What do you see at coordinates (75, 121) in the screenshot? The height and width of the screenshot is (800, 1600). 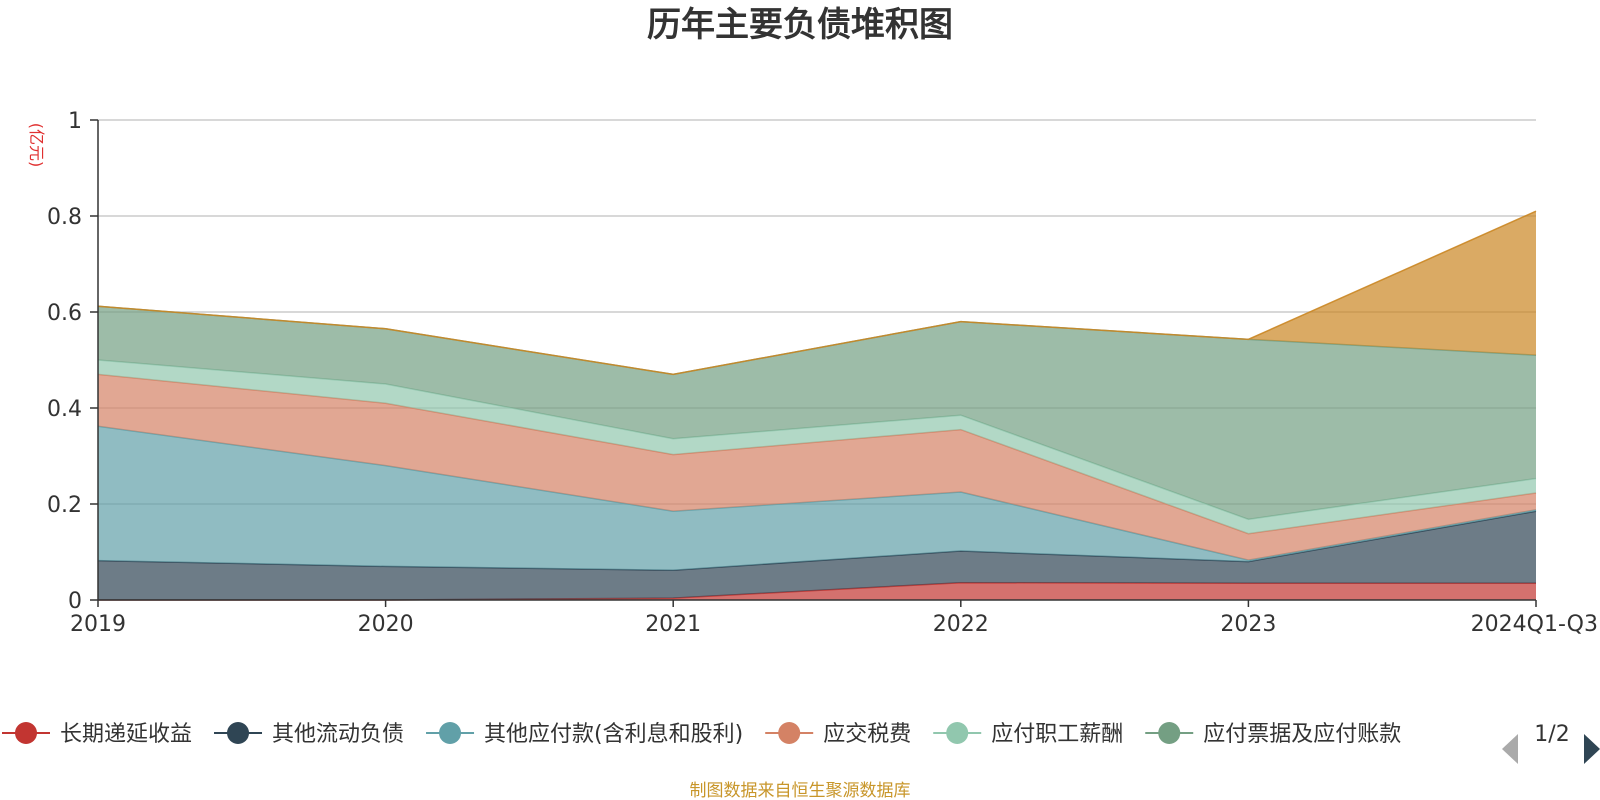 I see `y-tick-label: 1` at bounding box center [75, 121].